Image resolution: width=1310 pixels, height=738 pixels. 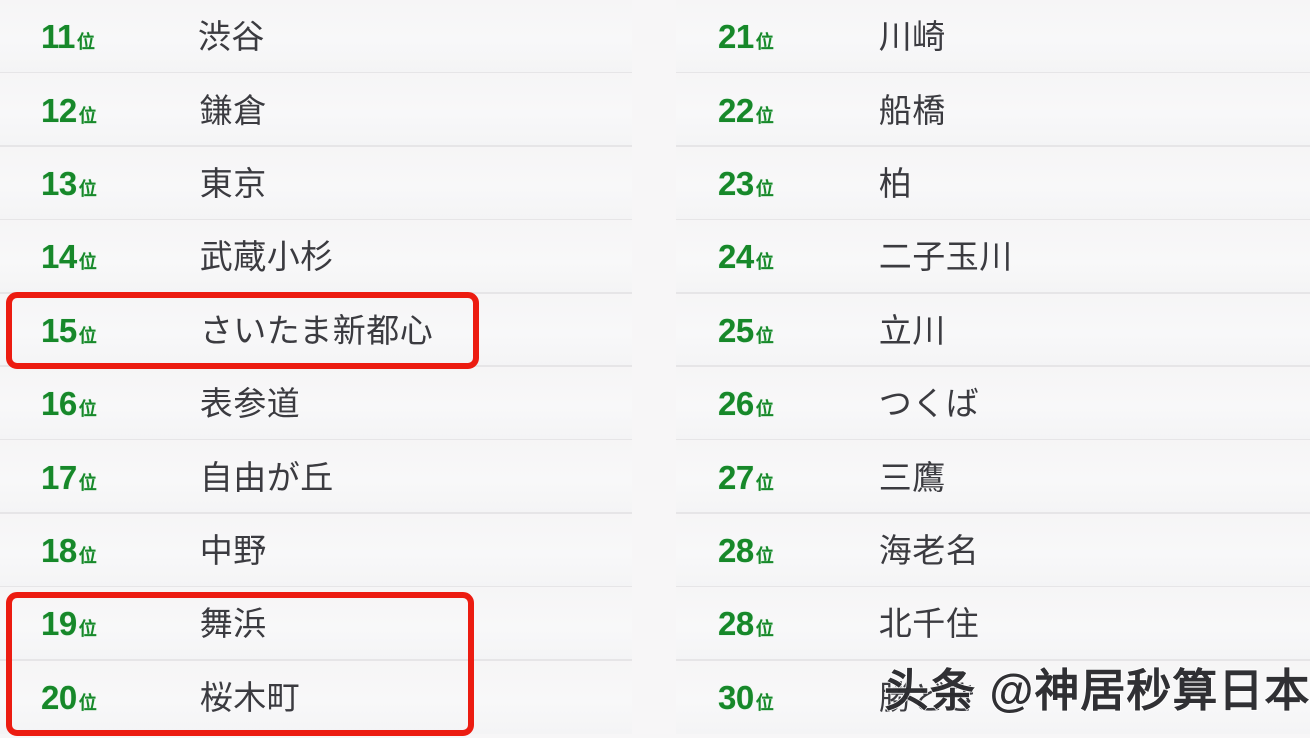 What do you see at coordinates (59, 183) in the screenshot?
I see `rank-number: 13` at bounding box center [59, 183].